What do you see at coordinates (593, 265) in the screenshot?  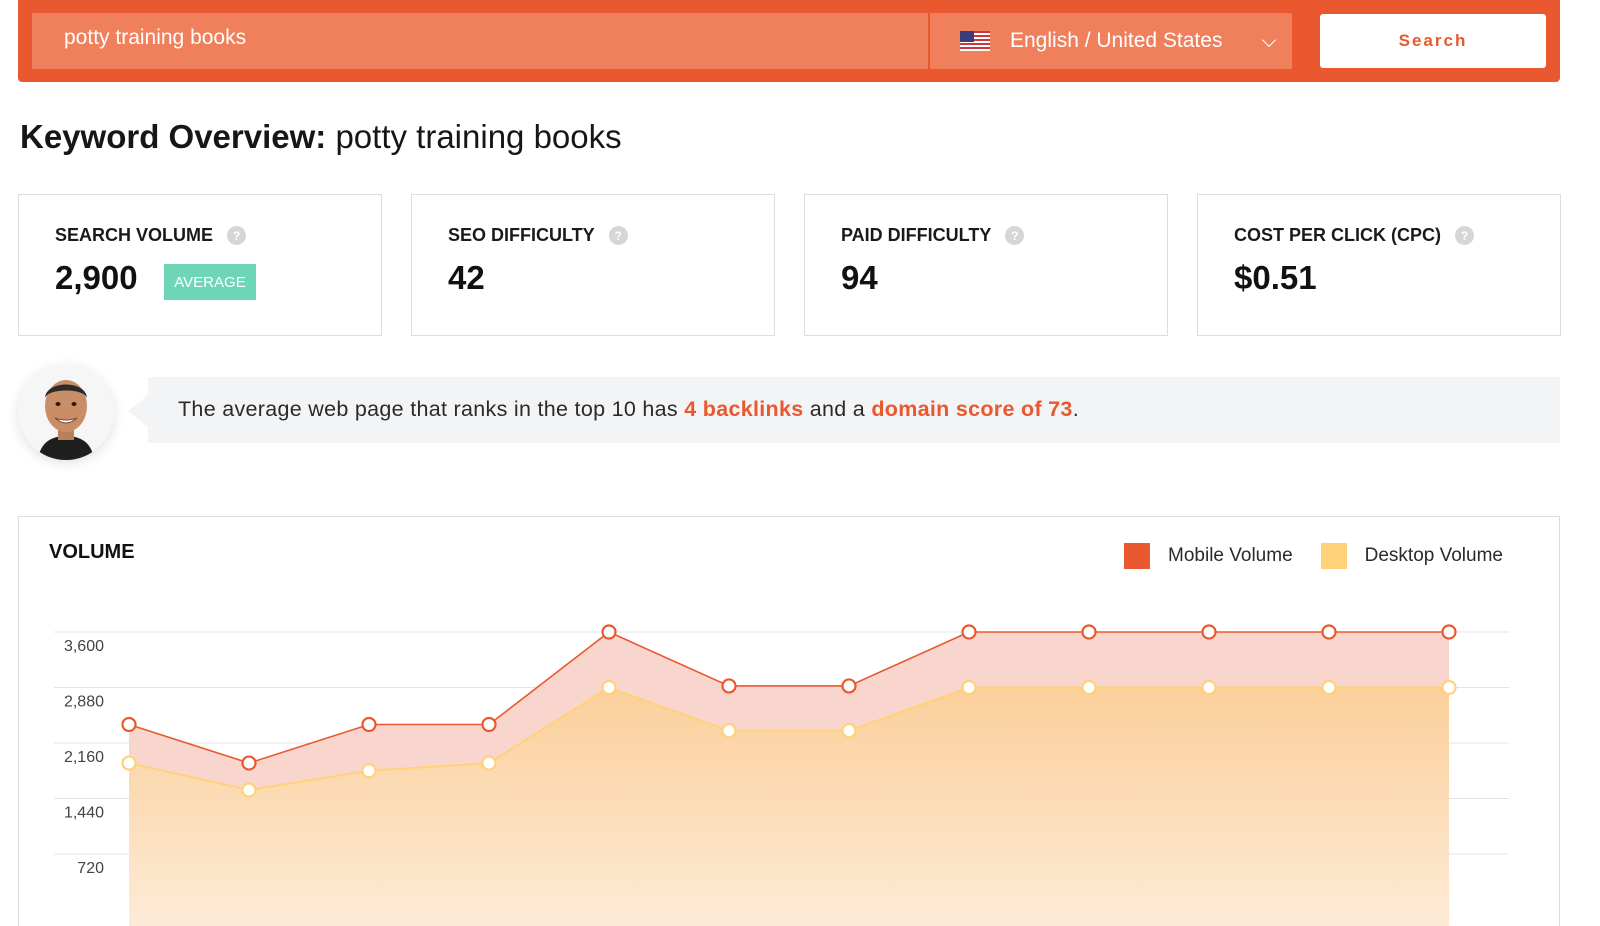 I see `metric-card-seo-difficulty: SEO DIFFICULTY ? 42` at bounding box center [593, 265].